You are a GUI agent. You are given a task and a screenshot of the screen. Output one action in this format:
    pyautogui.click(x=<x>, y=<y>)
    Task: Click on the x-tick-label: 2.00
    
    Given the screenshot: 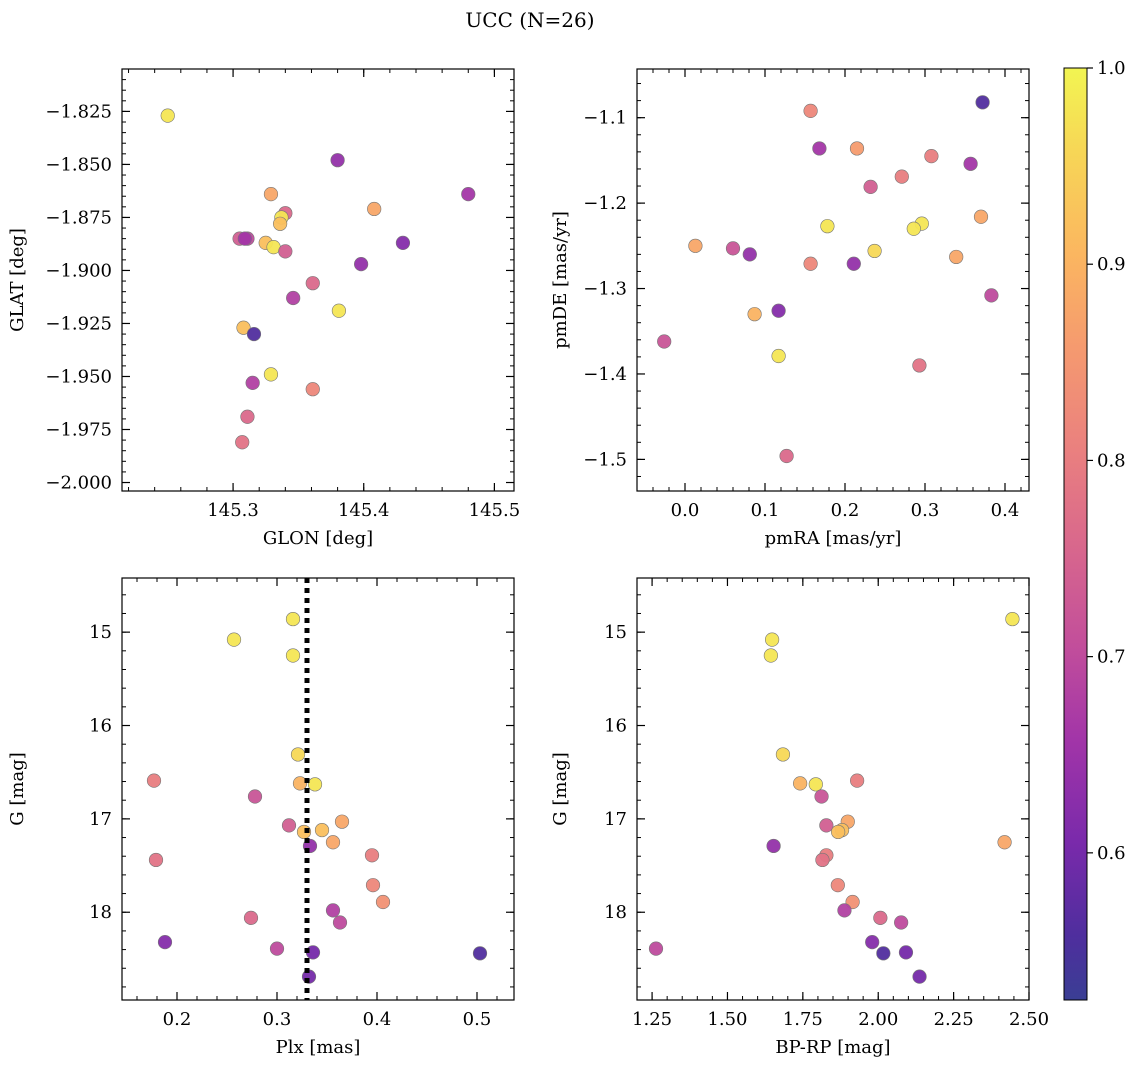 What is the action you would take?
    pyautogui.click(x=878, y=1019)
    